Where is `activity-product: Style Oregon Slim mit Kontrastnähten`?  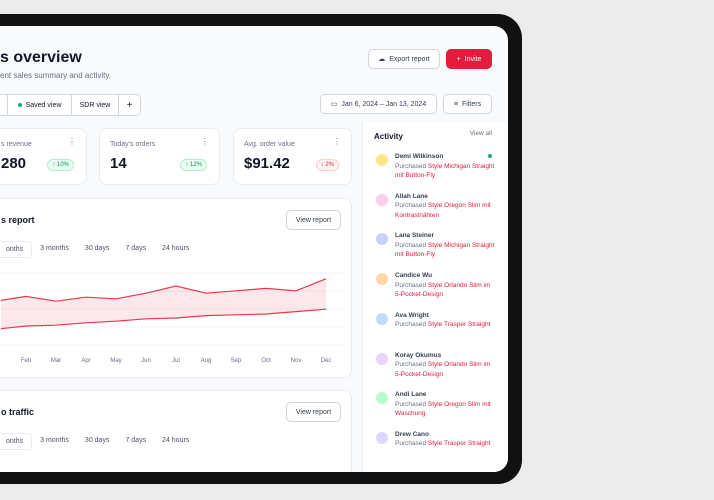 activity-product: Style Oregon Slim mit Kontrastnähten is located at coordinates (443, 210).